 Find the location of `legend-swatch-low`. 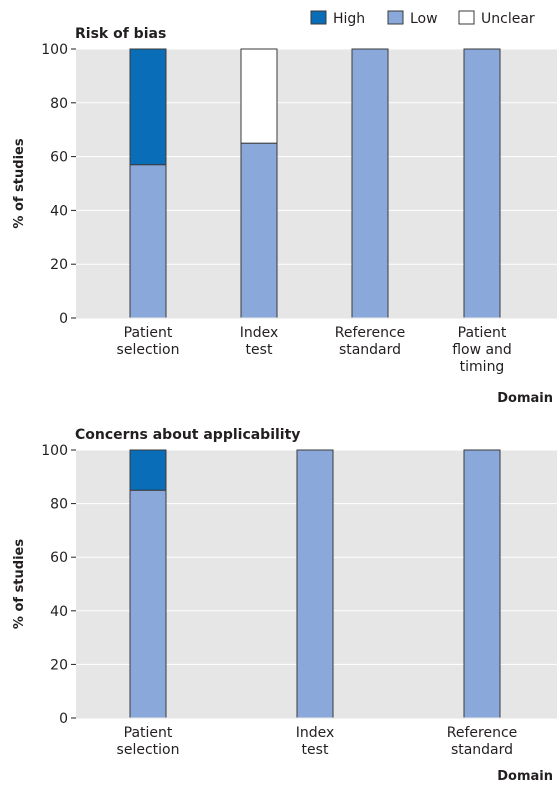

legend-swatch-low is located at coordinates (395, 17).